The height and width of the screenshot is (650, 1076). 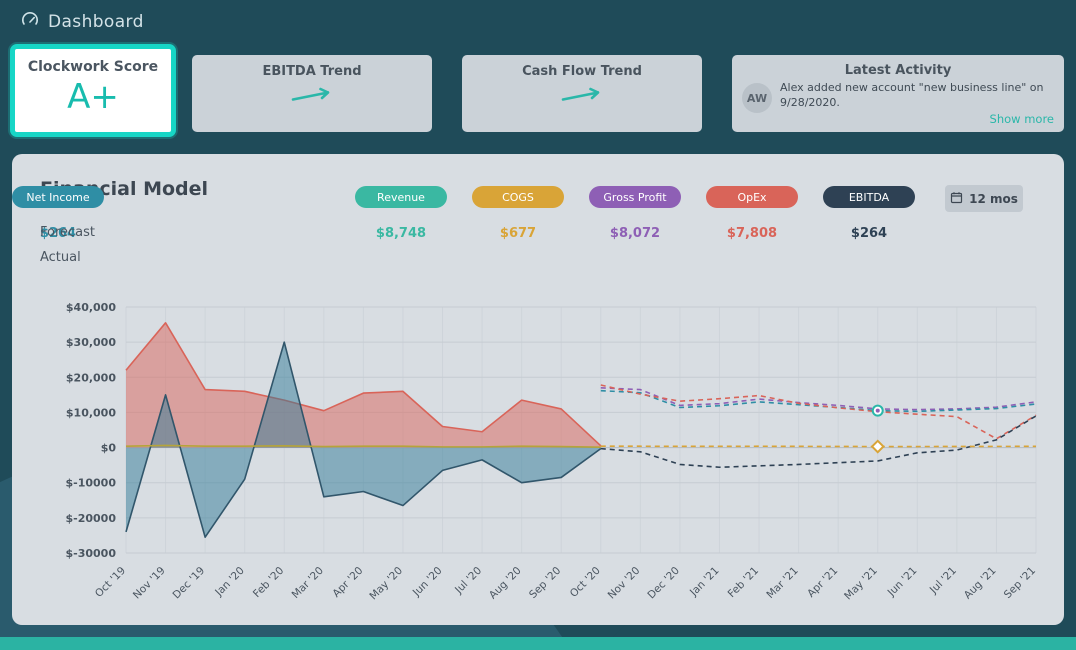 What do you see at coordinates (60, 257) in the screenshot?
I see `actual-row-label: Actual` at bounding box center [60, 257].